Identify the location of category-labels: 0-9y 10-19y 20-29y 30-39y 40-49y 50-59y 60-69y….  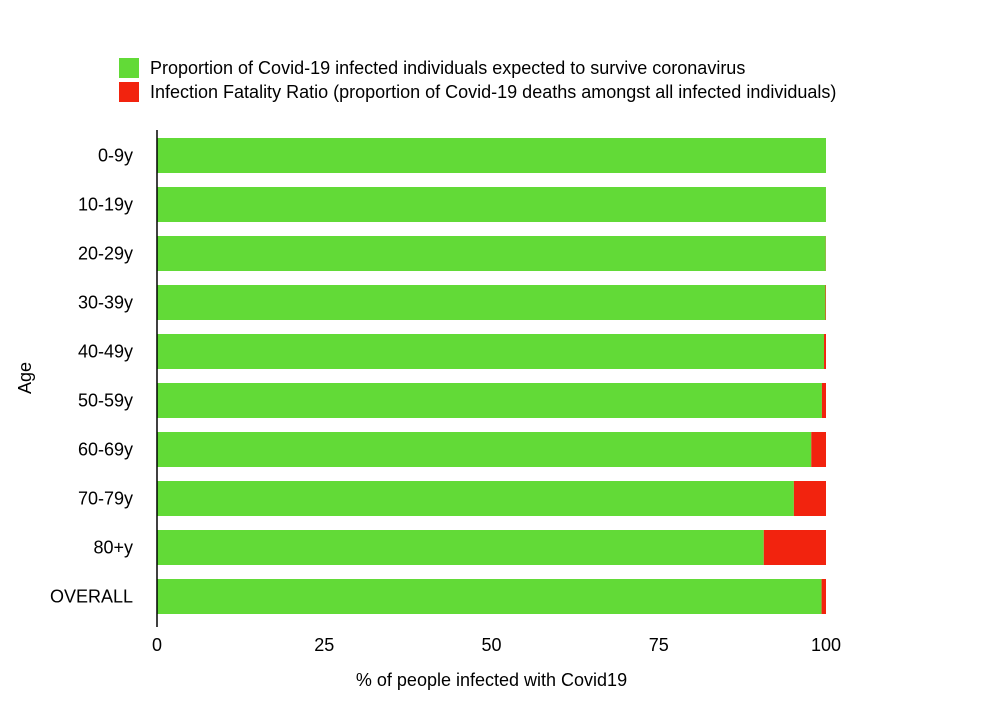
(91, 376).